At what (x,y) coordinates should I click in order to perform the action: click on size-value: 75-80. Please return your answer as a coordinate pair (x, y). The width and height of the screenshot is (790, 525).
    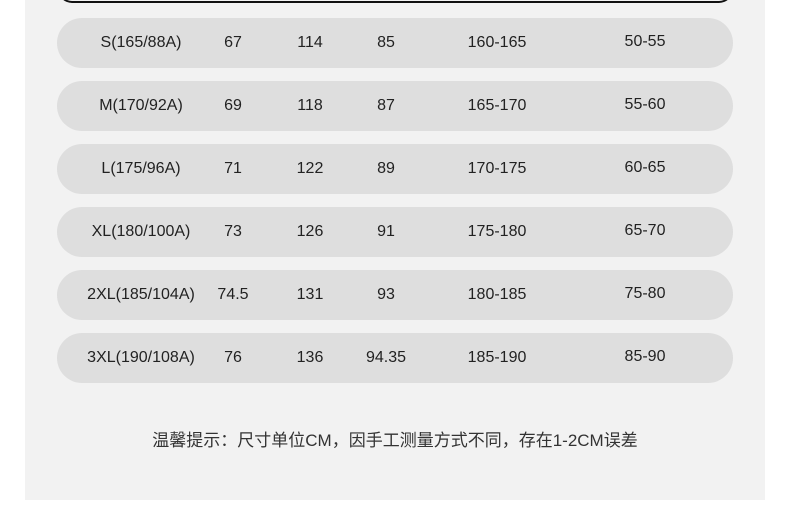
    Looking at the image, I should click on (645, 293).